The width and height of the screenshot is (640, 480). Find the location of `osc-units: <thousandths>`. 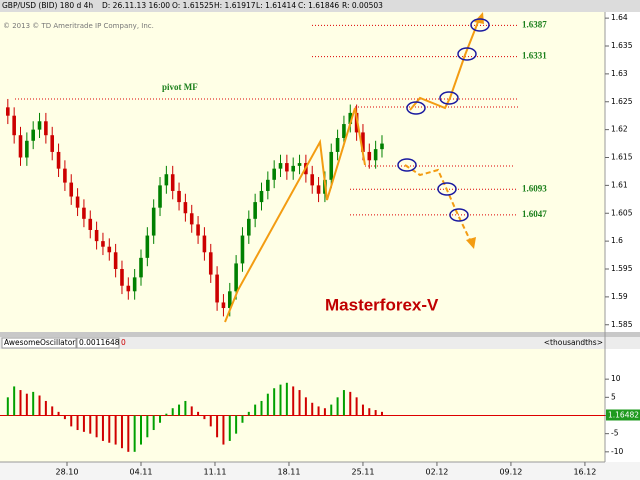

osc-units: <thousandths> is located at coordinates (573, 342).